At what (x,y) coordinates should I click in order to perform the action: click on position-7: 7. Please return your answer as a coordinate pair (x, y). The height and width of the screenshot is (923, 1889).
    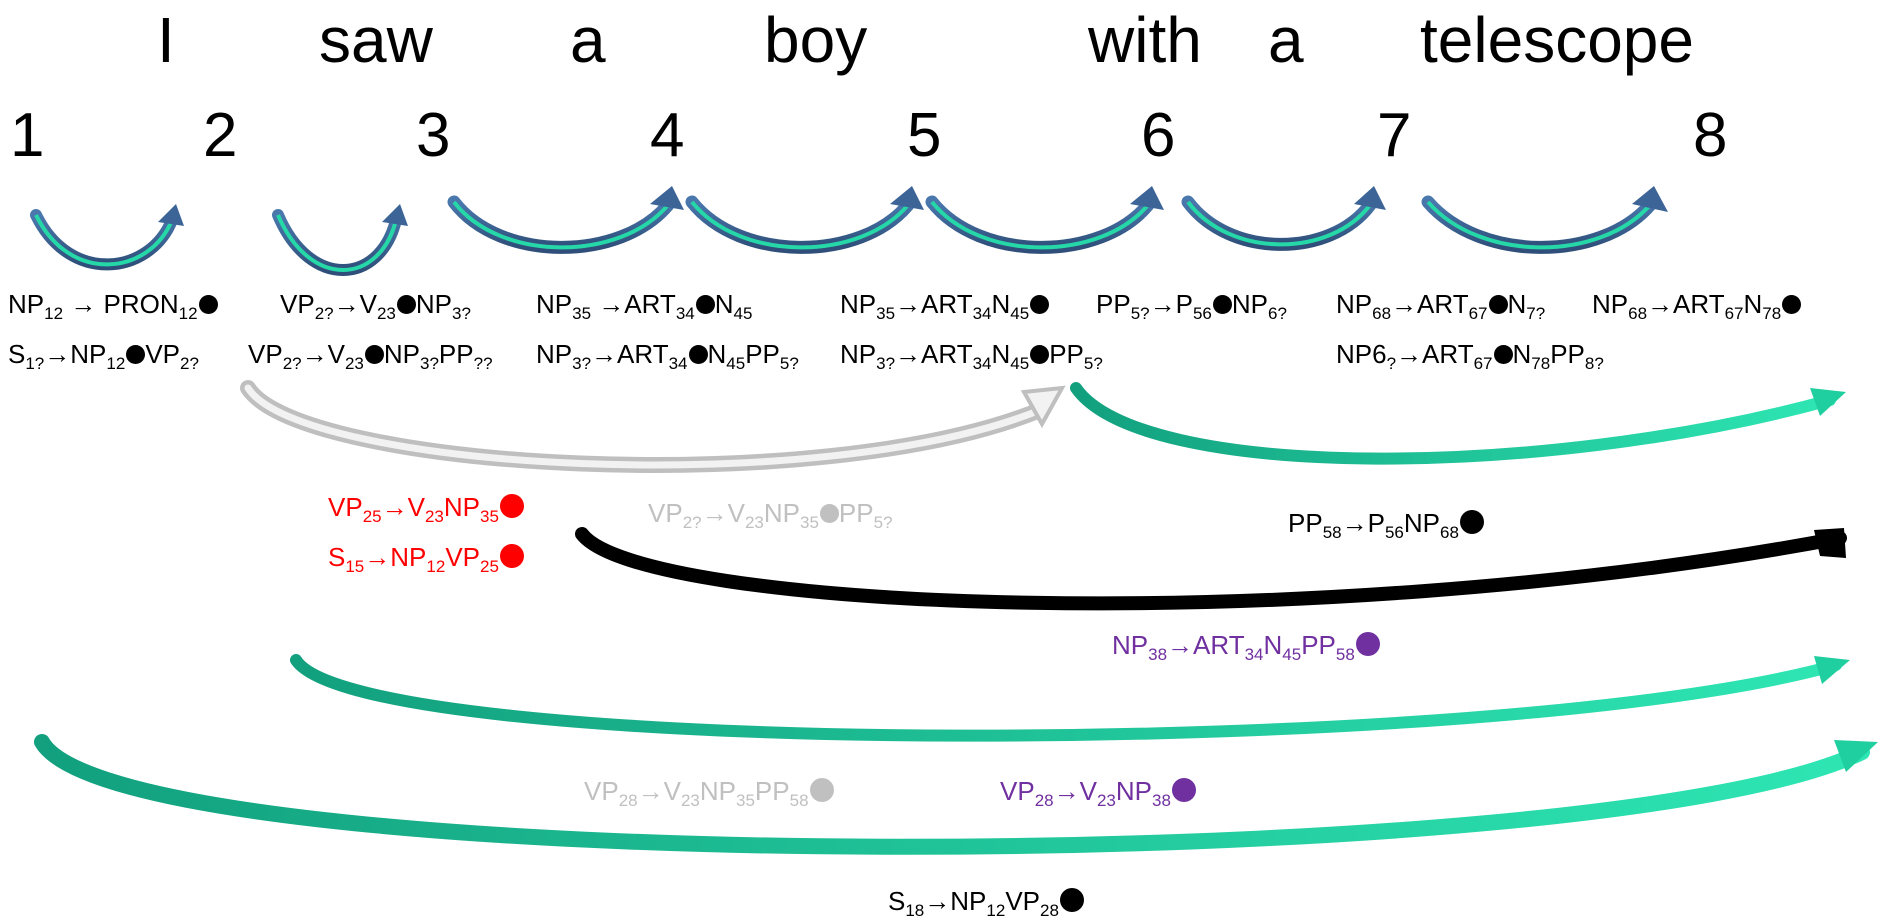
    Looking at the image, I should click on (1394, 135).